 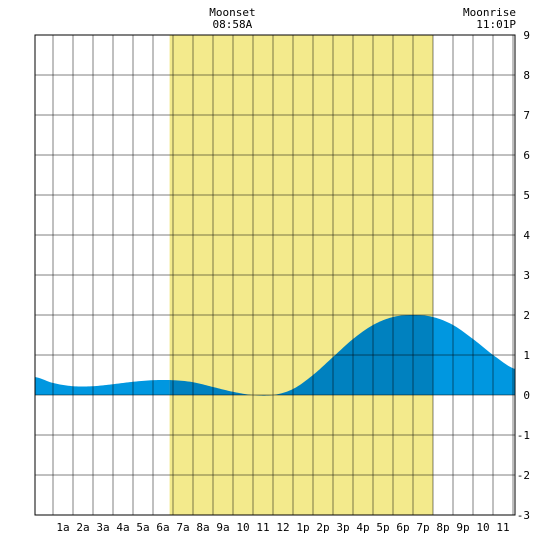 I want to click on x-tick-label: 5p, so click(x=382, y=527).